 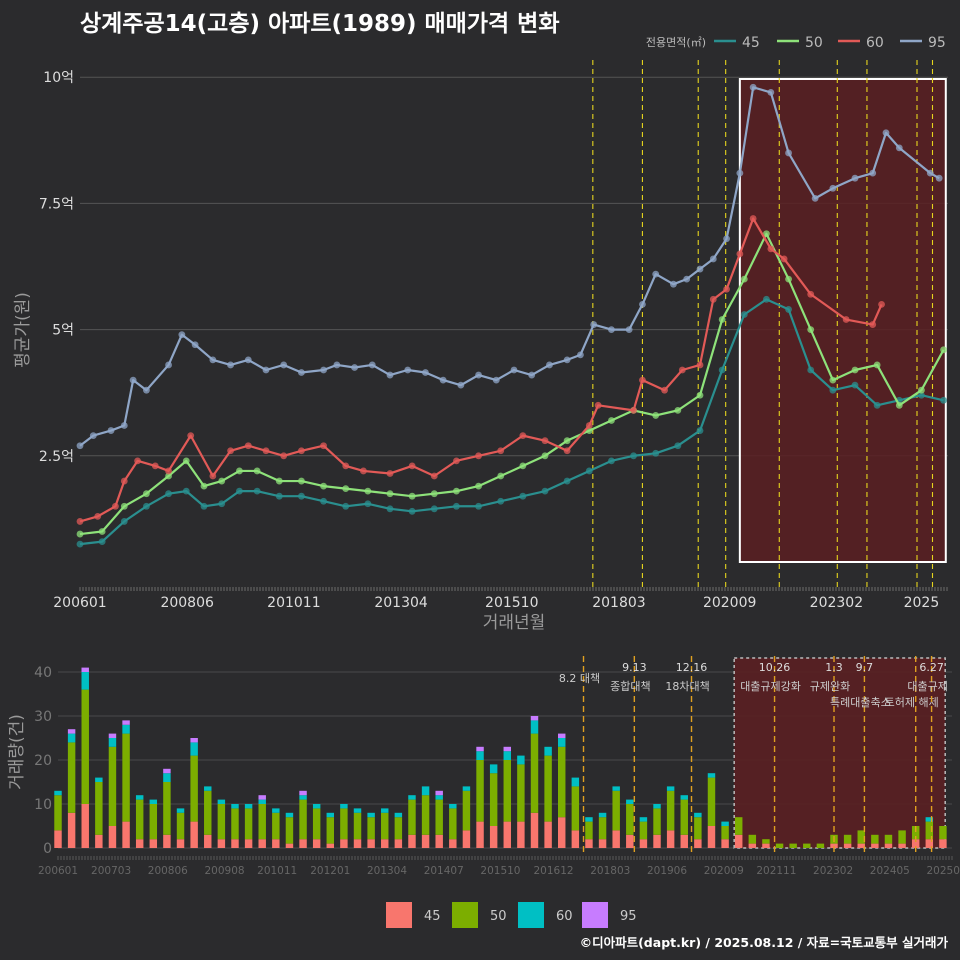 I want to click on legend-title: 전용면적(㎡), so click(x=676, y=42).